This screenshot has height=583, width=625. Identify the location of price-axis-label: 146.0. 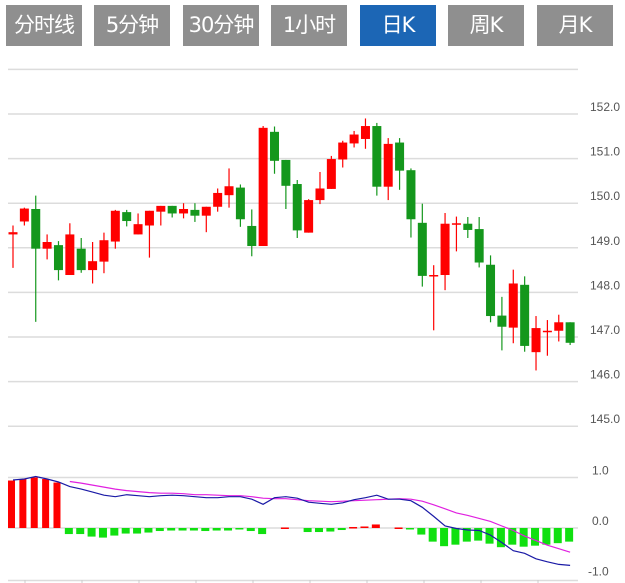
(605, 375).